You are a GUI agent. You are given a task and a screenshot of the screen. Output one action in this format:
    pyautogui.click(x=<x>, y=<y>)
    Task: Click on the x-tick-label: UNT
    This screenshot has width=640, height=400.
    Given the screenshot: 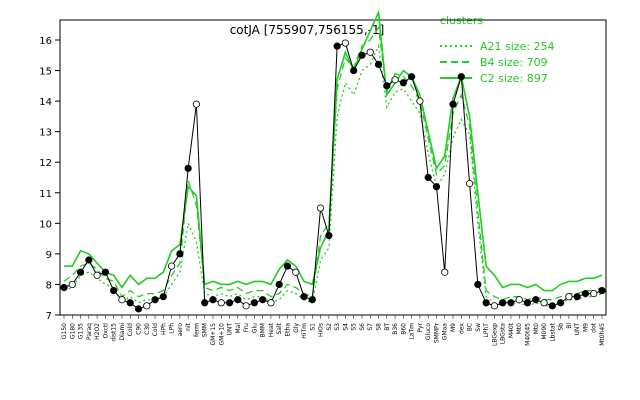 What is the action you would take?
    pyautogui.click(x=577, y=329)
    